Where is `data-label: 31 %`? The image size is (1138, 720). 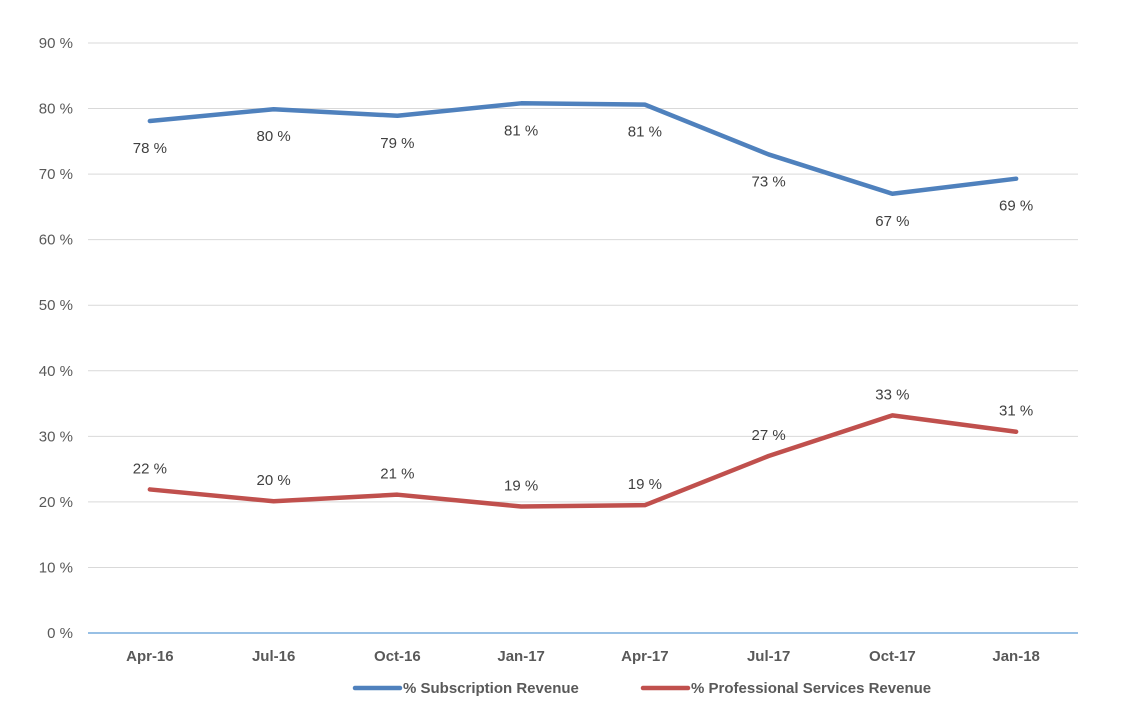 data-label: 31 % is located at coordinates (1016, 411).